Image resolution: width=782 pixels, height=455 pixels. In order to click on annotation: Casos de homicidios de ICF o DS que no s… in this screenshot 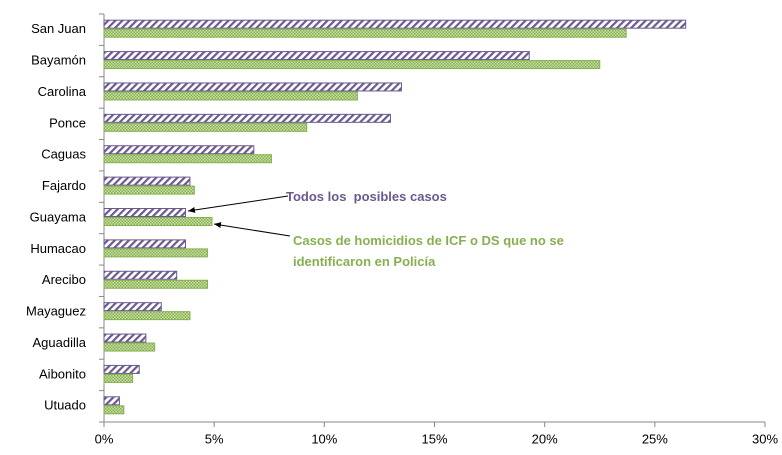, I will do `click(428, 251)`.